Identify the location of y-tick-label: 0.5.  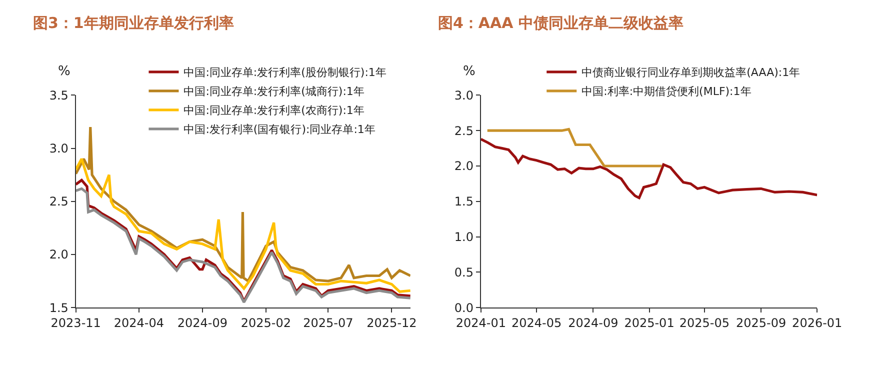
(464, 272).